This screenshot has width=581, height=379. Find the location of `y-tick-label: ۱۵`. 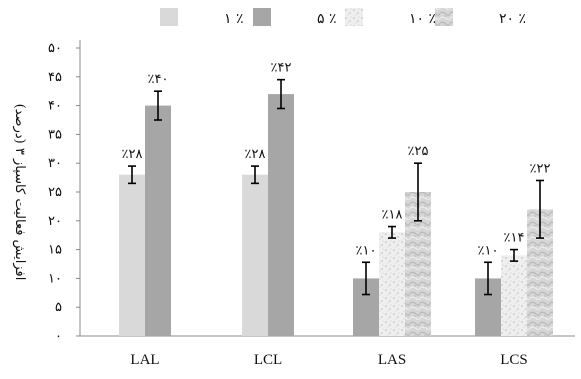

y-tick-label: ۱۵ is located at coordinates (55, 250).